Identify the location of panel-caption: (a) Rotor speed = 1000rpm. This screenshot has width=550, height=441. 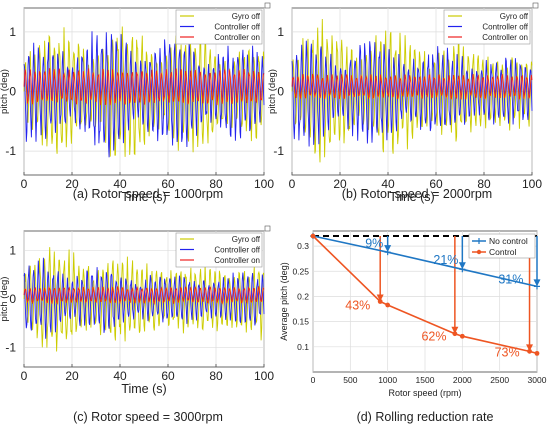
(148, 194).